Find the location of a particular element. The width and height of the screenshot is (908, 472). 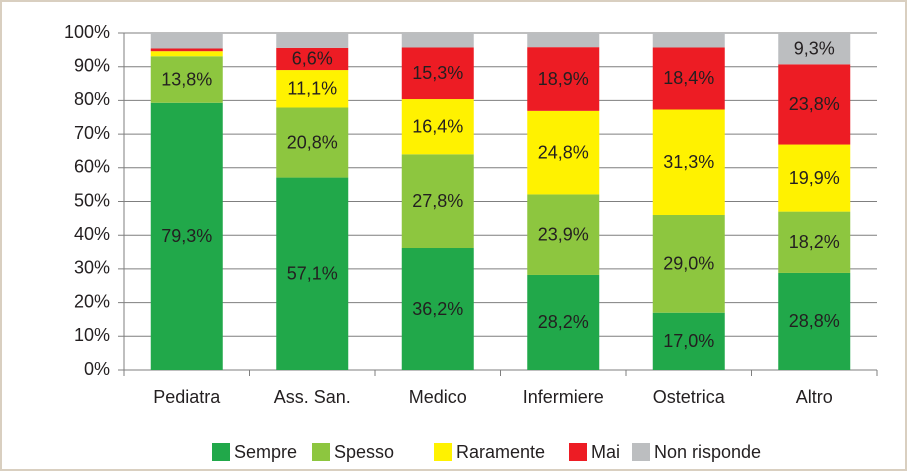

legend-label: Non risponde is located at coordinates (707, 452).